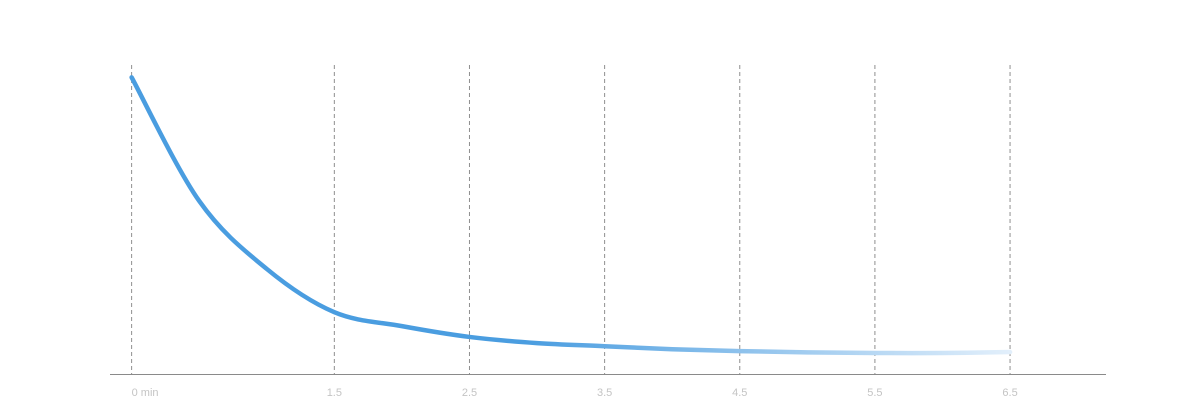 The image size is (1200, 416). Describe the element at coordinates (145, 393) in the screenshot. I see `x-tick-label: 0 min` at that location.